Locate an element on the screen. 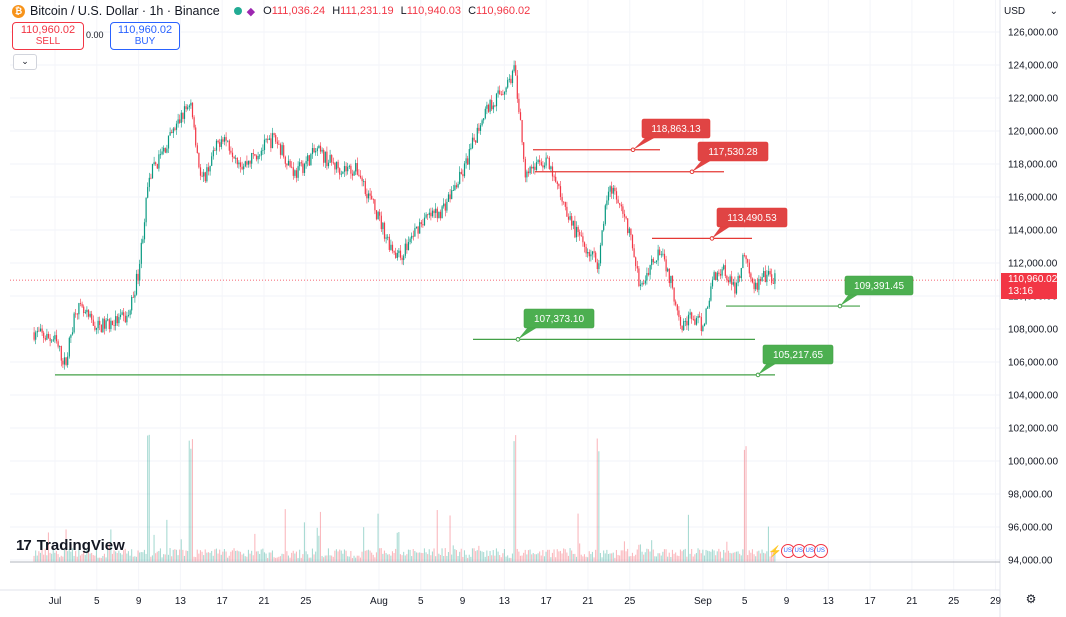  sell-button: 110,960.02 SELL is located at coordinates (48, 36).